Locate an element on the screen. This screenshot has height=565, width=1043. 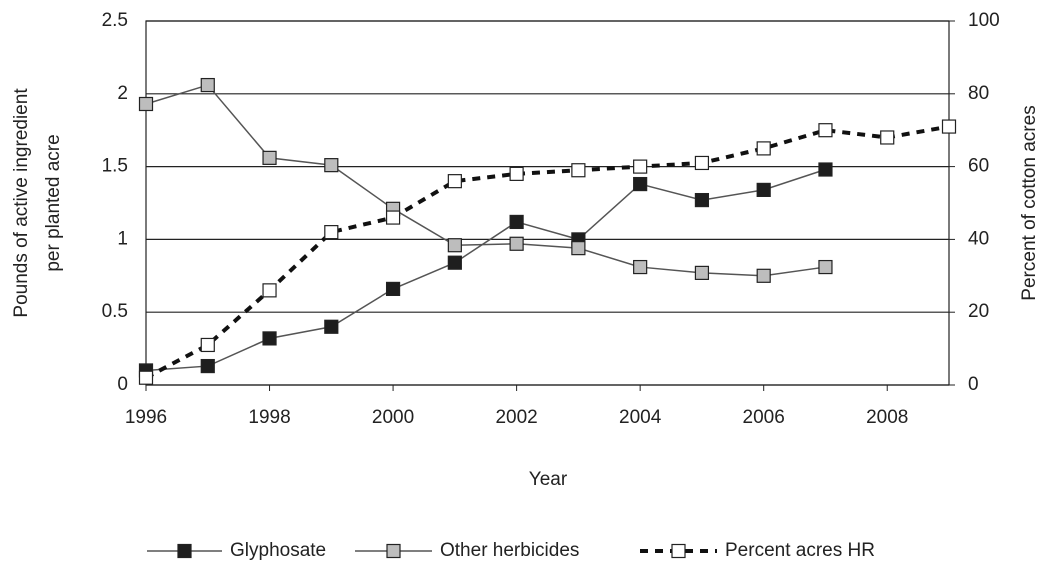
y2-tick-label: 20 is located at coordinates (978, 311).